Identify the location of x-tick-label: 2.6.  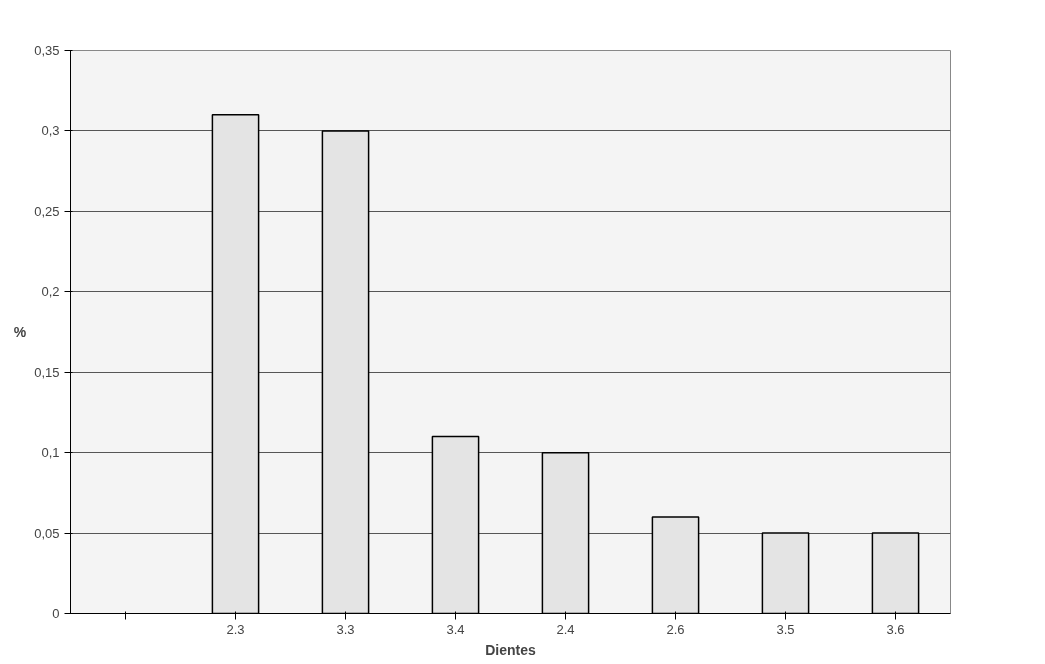
(675, 629).